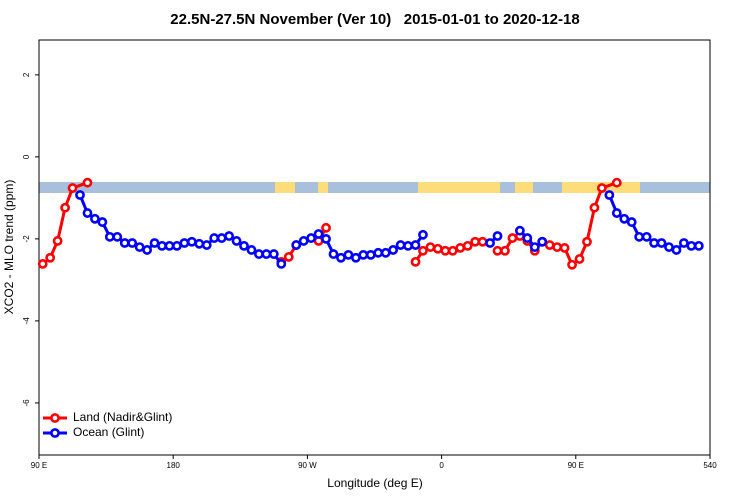  I want to click on y-tick-label: -2, so click(26, 239).